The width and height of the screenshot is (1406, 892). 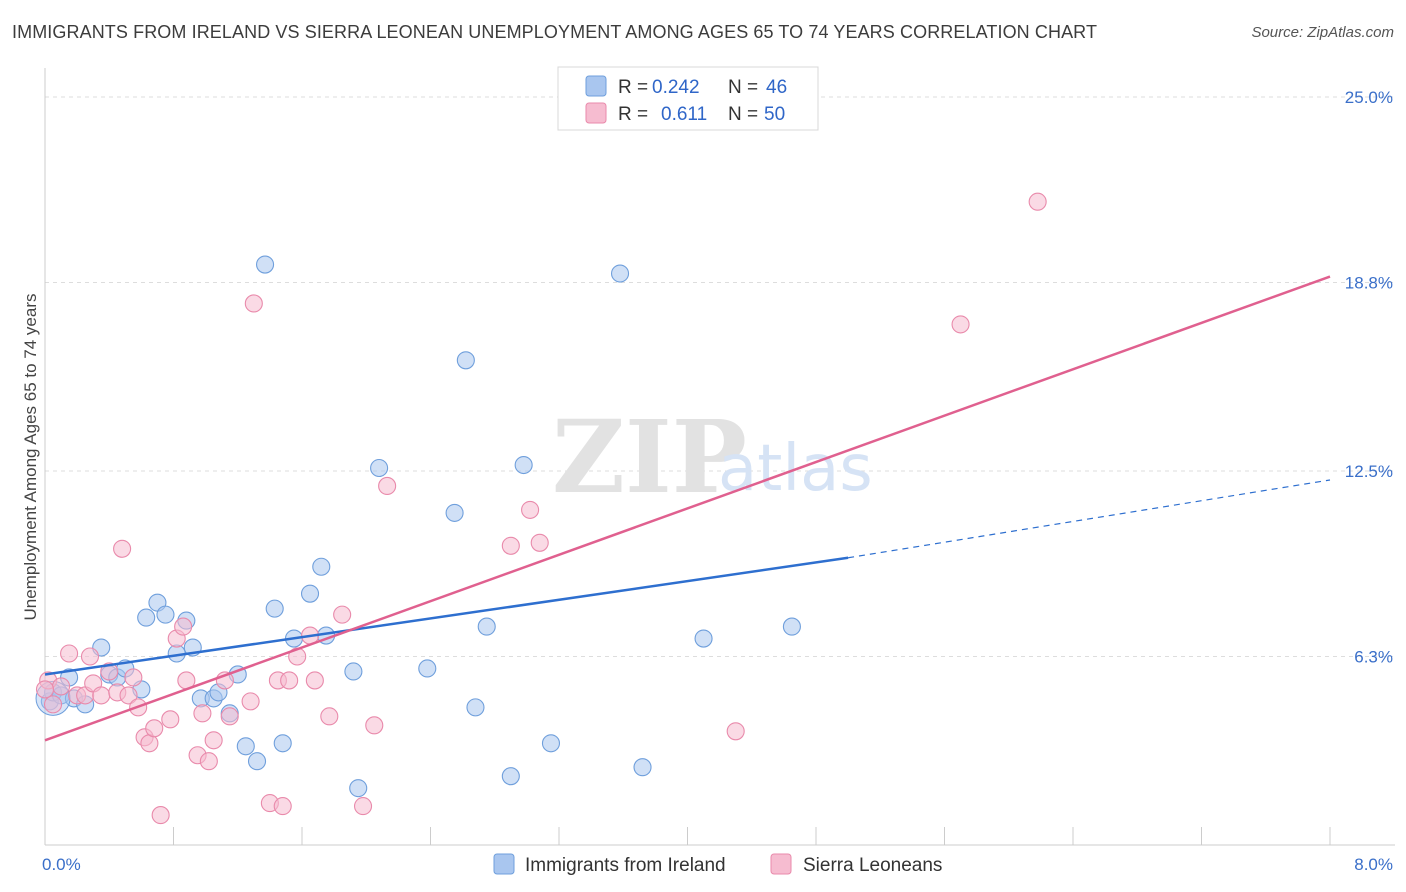 What do you see at coordinates (684, 114) in the screenshot?
I see `legend-r-value-pink: 0.611` at bounding box center [684, 114].